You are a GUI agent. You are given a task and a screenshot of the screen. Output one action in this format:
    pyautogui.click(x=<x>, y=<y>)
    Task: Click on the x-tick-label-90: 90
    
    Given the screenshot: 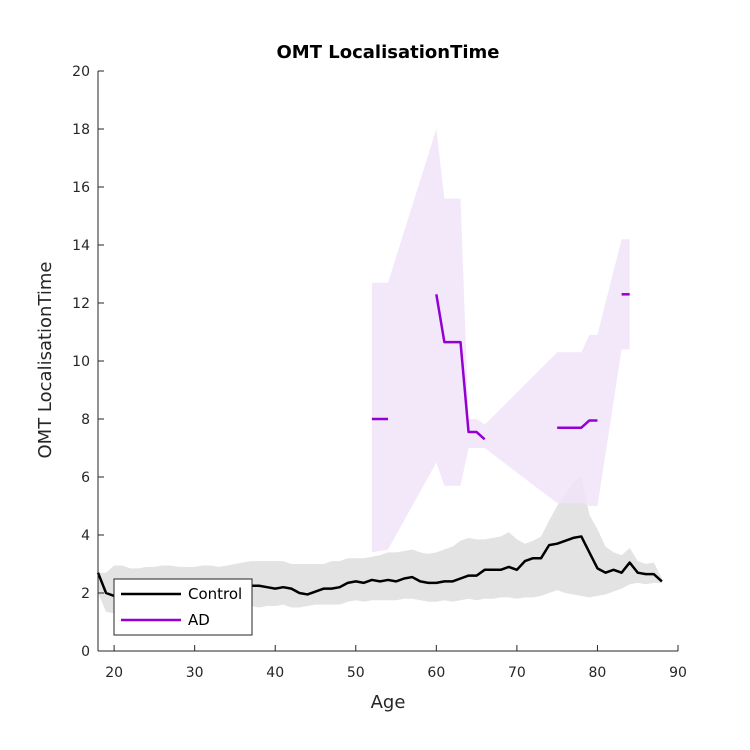 What is the action you would take?
    pyautogui.click(x=678, y=673)
    